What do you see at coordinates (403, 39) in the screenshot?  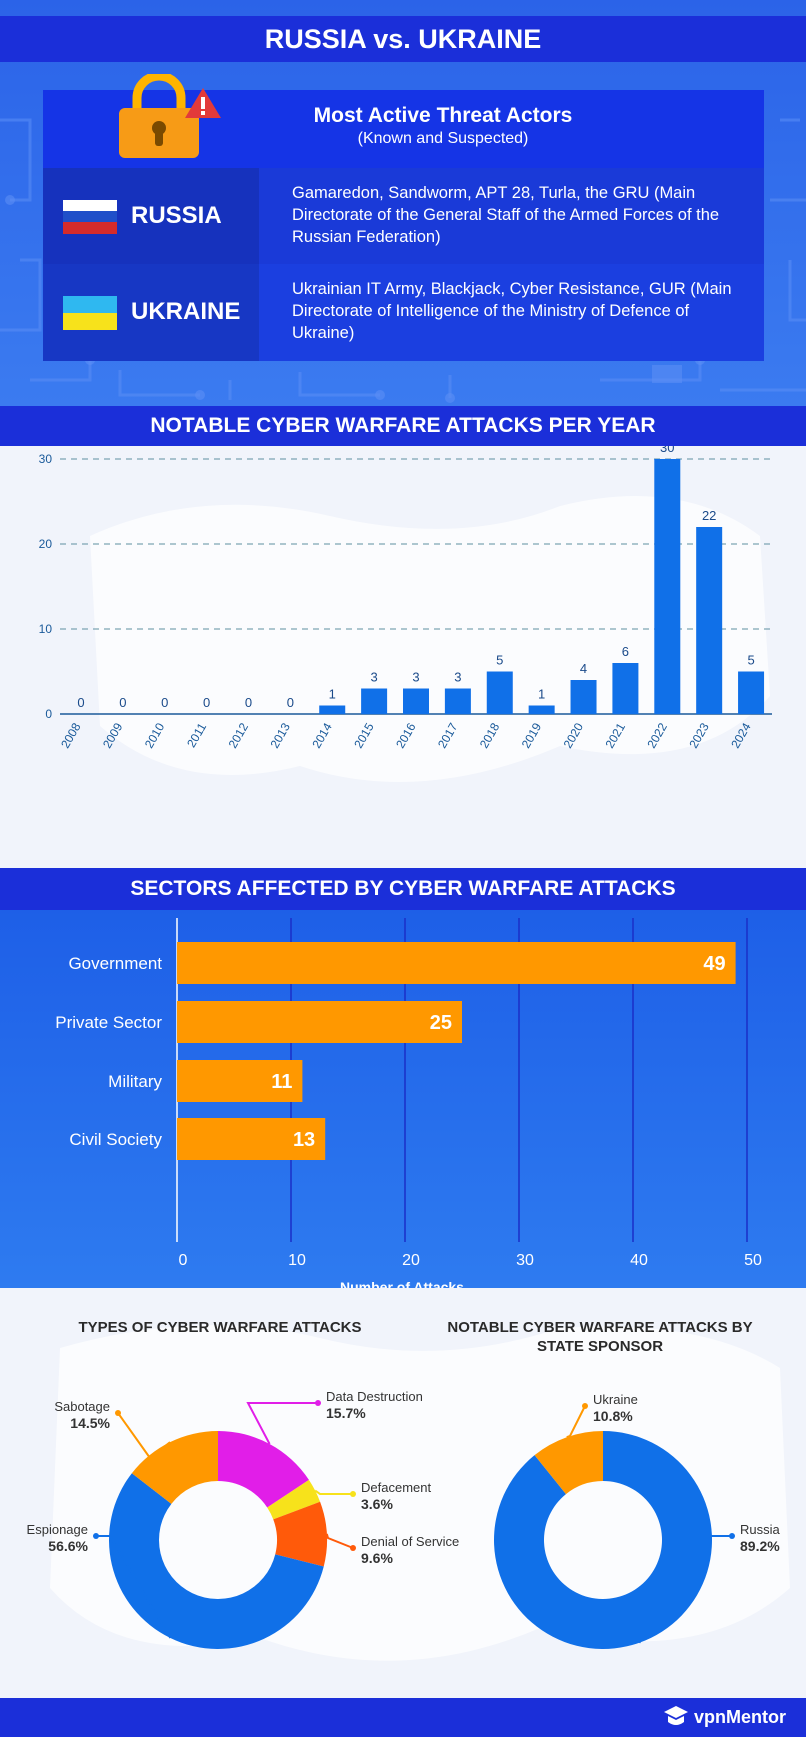 I see `main-title: RUSSIA vs. UKRAINE` at bounding box center [403, 39].